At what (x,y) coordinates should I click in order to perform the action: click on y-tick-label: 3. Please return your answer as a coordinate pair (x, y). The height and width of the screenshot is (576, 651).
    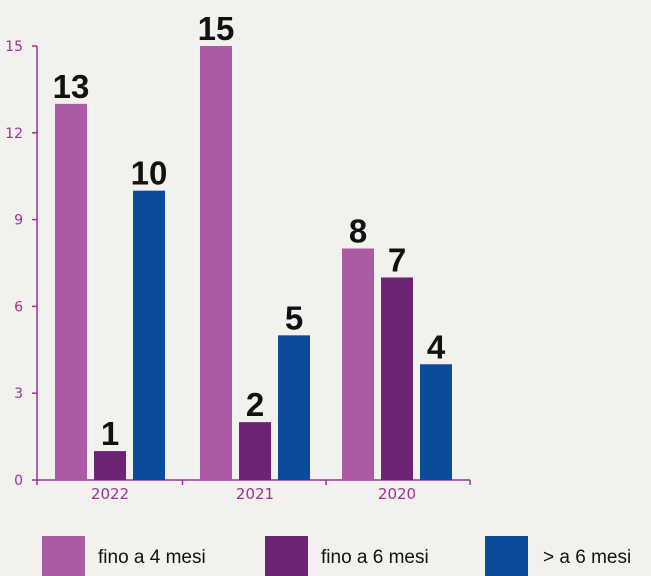
    Looking at the image, I should click on (18, 394).